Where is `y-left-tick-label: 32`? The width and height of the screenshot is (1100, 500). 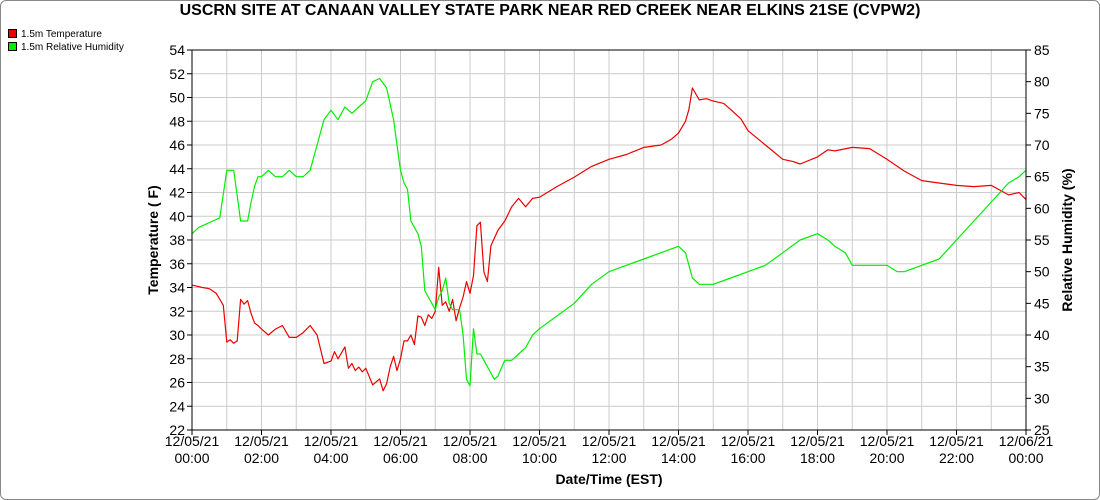
y-left-tick-label: 32 is located at coordinates (177, 311).